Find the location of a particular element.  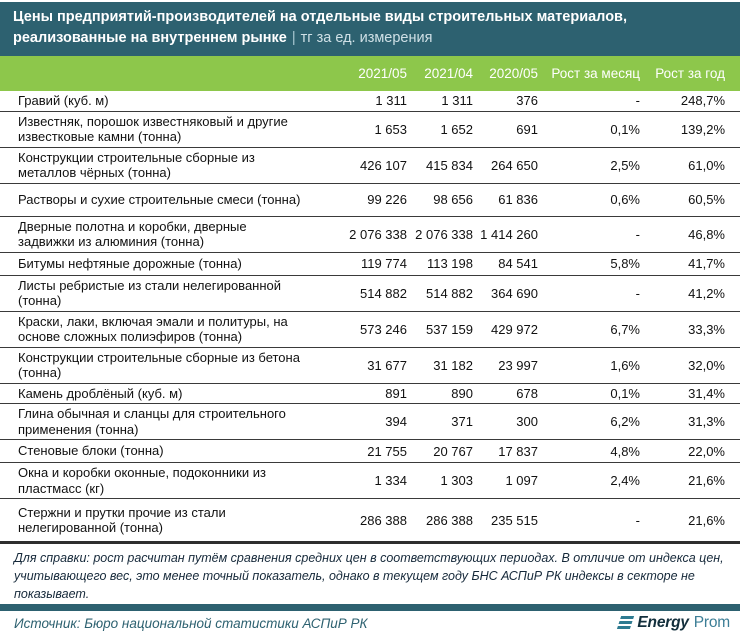

value-2021-04: 31 182 is located at coordinates (453, 365).